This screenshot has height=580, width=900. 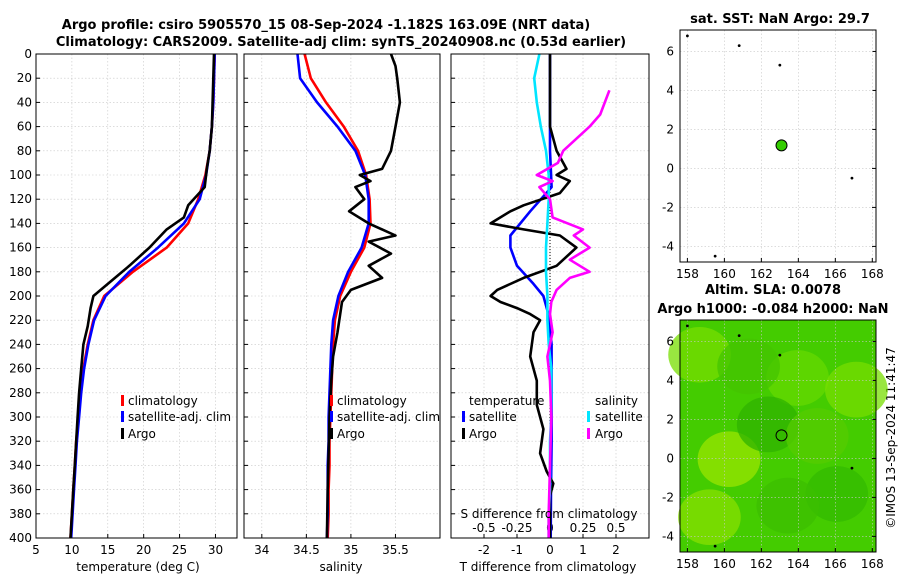 What do you see at coordinates (780, 19) in the screenshot?
I see `sst-map-title: sat. SST: NaN Argo: 29.7` at bounding box center [780, 19].